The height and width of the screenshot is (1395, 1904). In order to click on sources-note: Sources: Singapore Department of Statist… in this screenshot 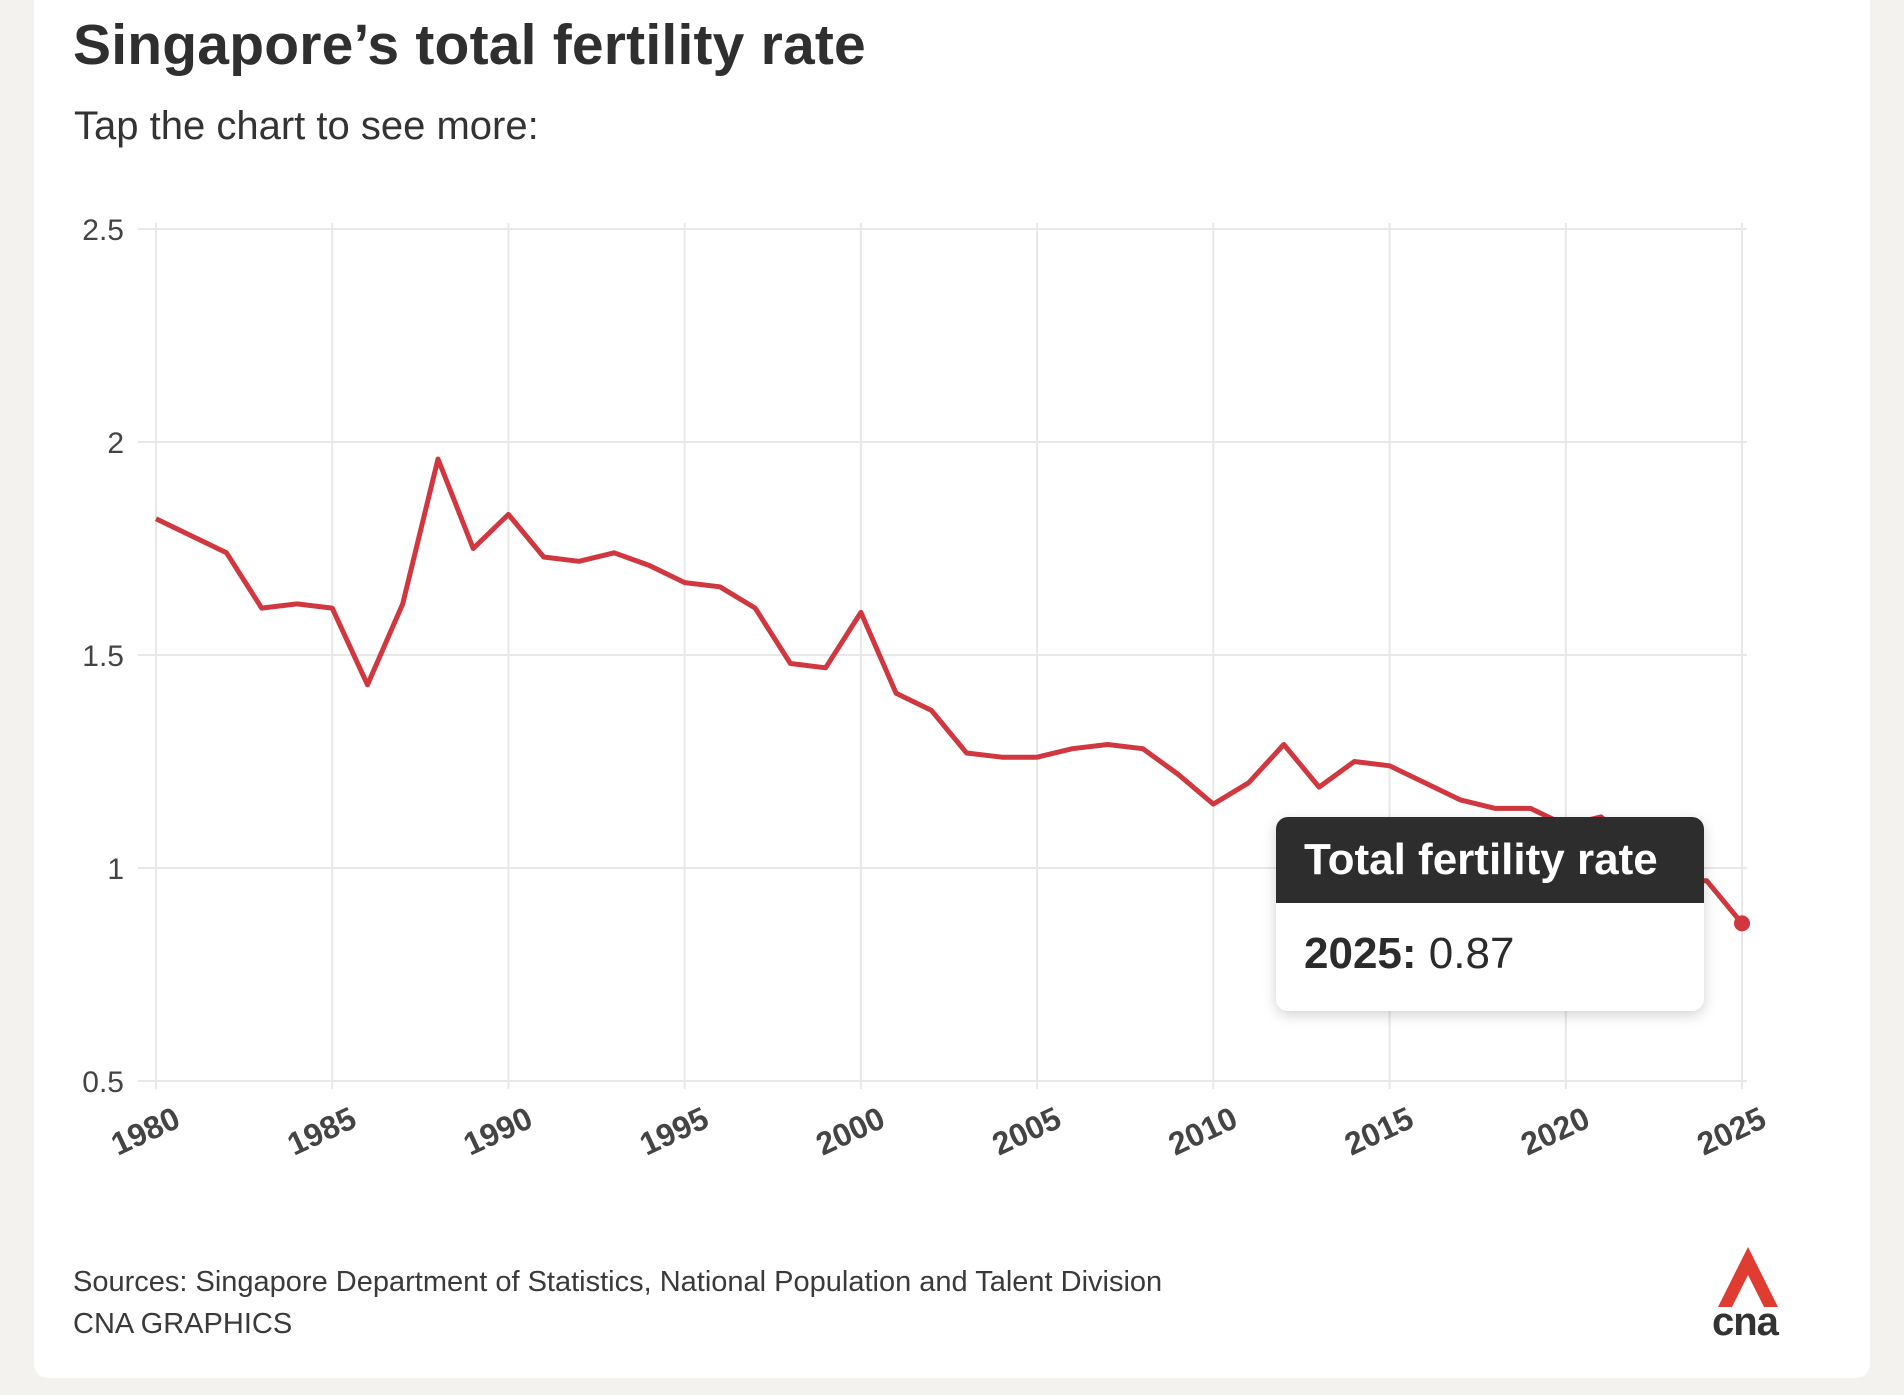, I will do `click(618, 1282)`.